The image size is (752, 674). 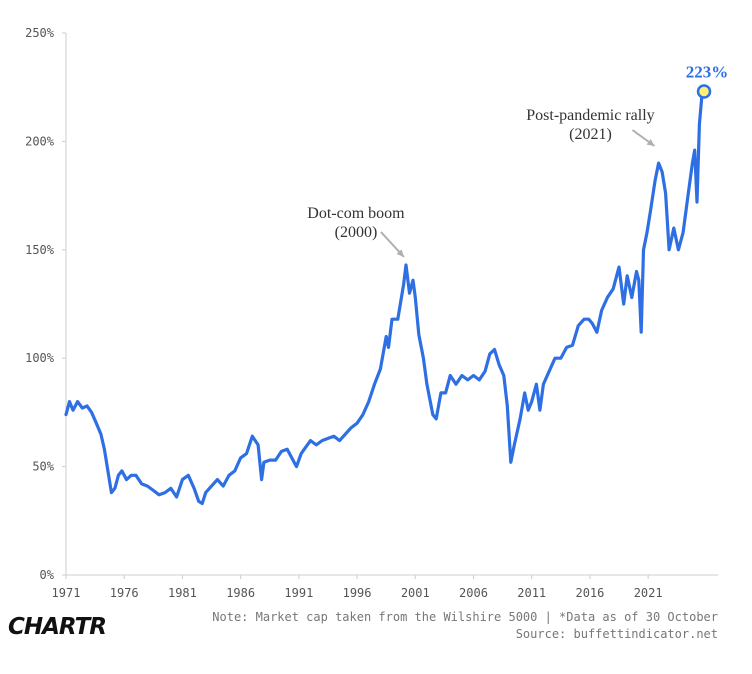 What do you see at coordinates (616, 634) in the screenshot?
I see `footer-source: Source: buffettindicator.net` at bounding box center [616, 634].